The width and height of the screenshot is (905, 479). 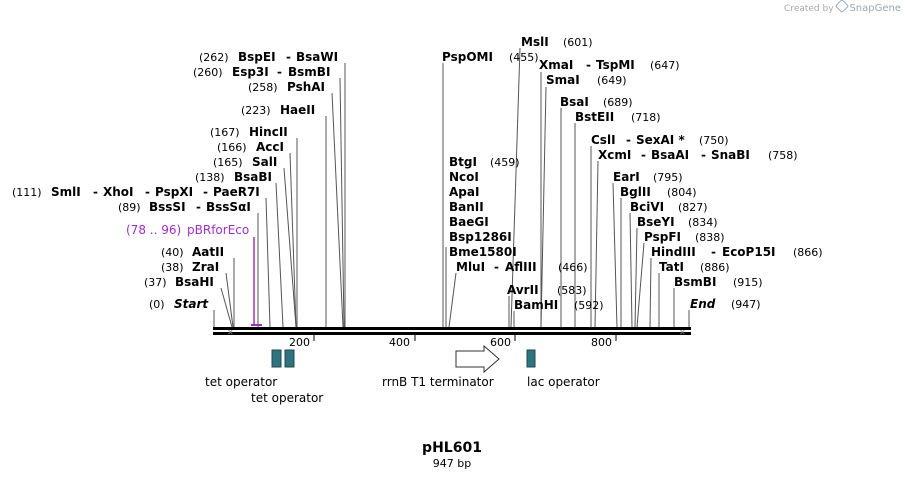 What do you see at coordinates (531, 358) in the screenshot?
I see `feature-lac-operator` at bounding box center [531, 358].